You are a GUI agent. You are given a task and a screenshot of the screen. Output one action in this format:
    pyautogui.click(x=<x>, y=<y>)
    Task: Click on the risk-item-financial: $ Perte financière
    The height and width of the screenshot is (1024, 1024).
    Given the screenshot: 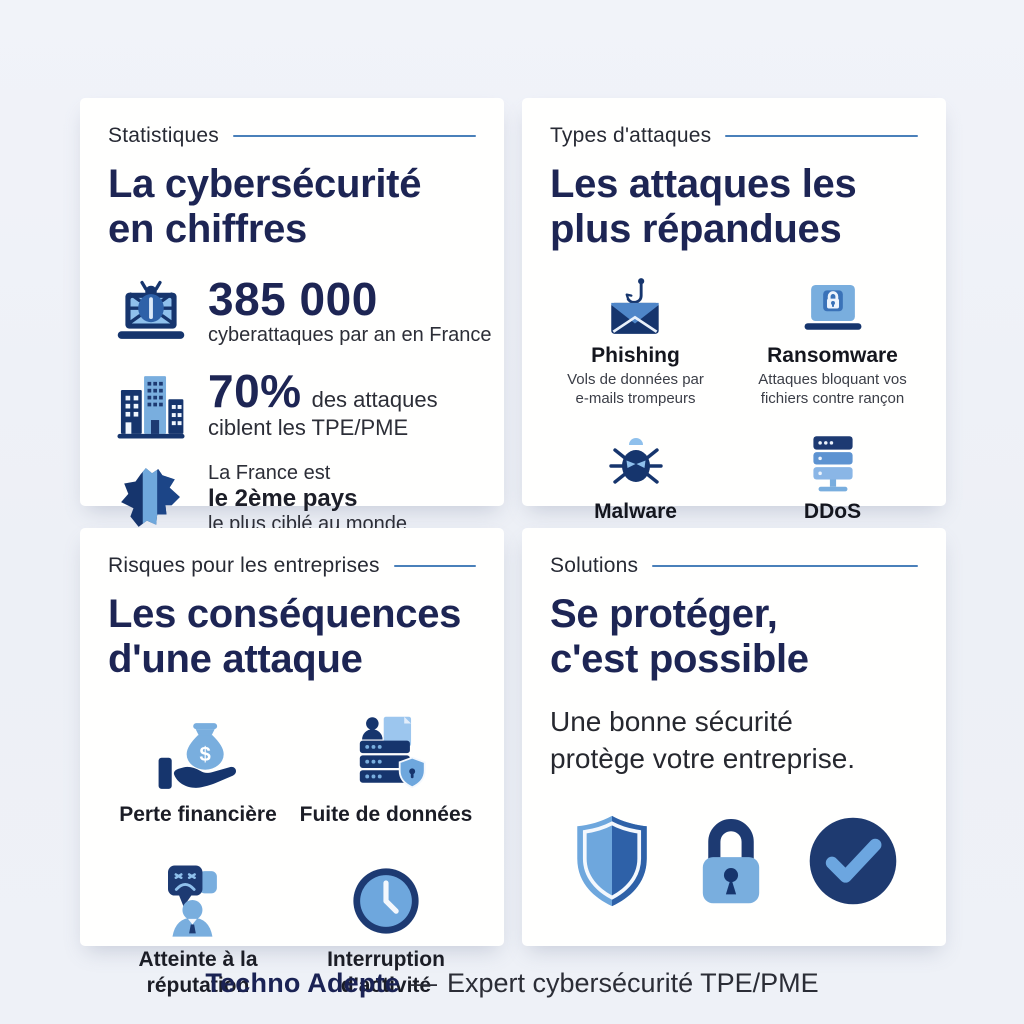 What is the action you would take?
    pyautogui.click(x=198, y=768)
    